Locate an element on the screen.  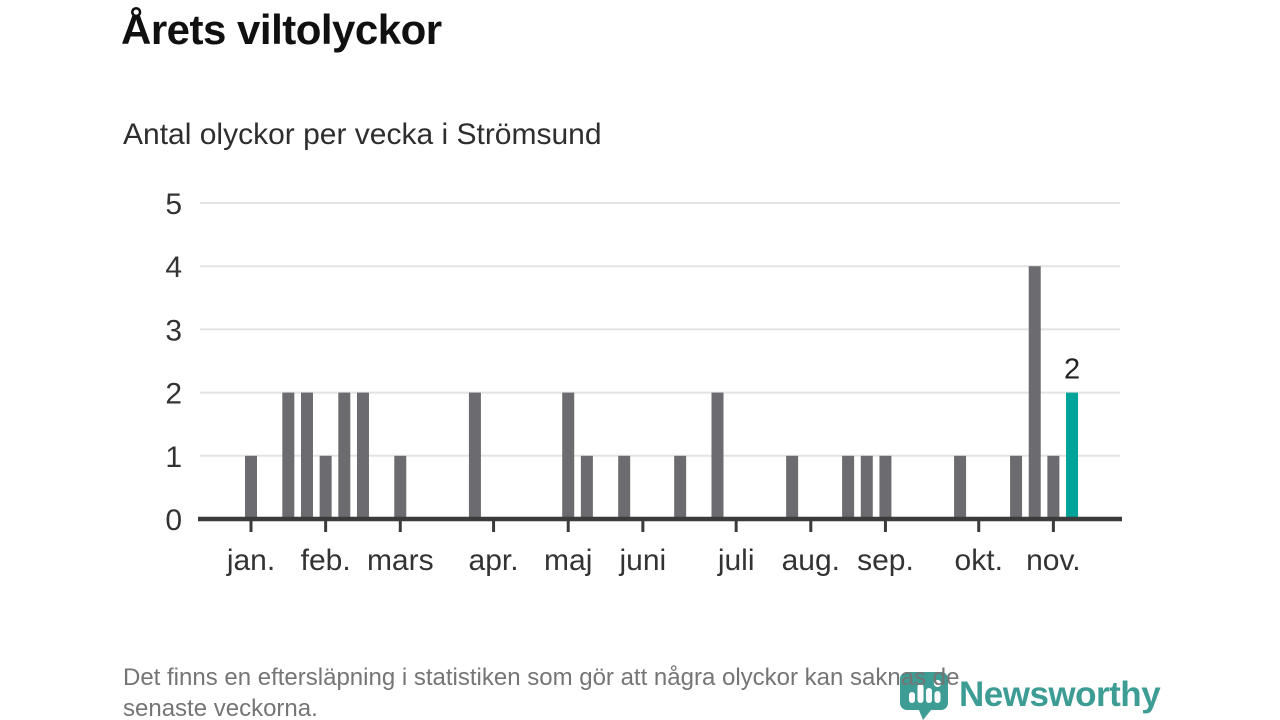
x-axis-label-juni: juni is located at coordinates (643, 560).